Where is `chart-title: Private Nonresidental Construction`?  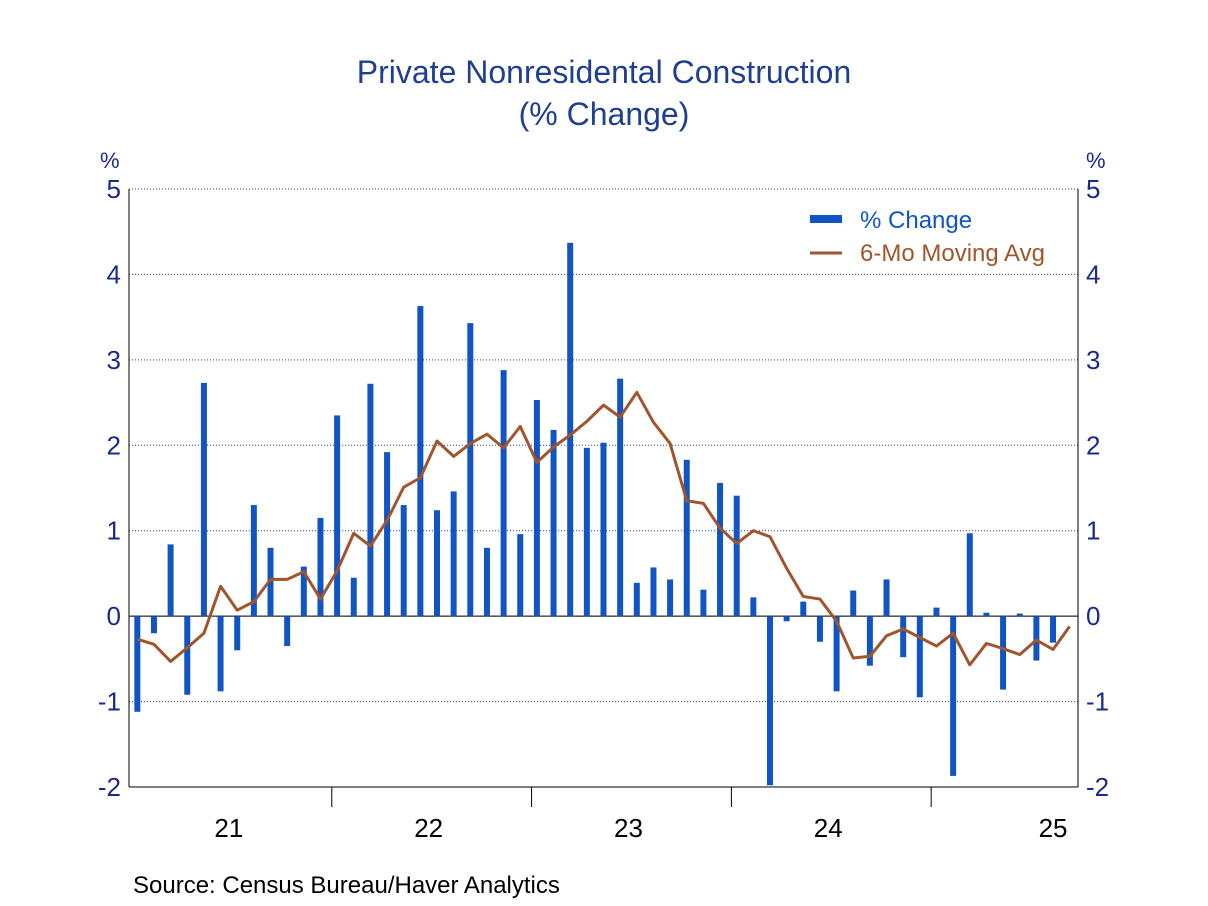
chart-title: Private Nonresidental Construction is located at coordinates (604, 72).